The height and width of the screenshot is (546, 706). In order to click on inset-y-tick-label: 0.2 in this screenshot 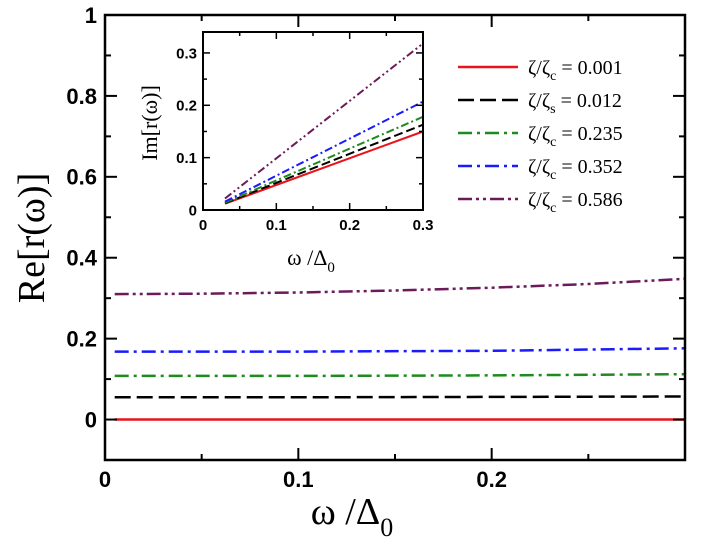, I will do `click(186, 106)`.